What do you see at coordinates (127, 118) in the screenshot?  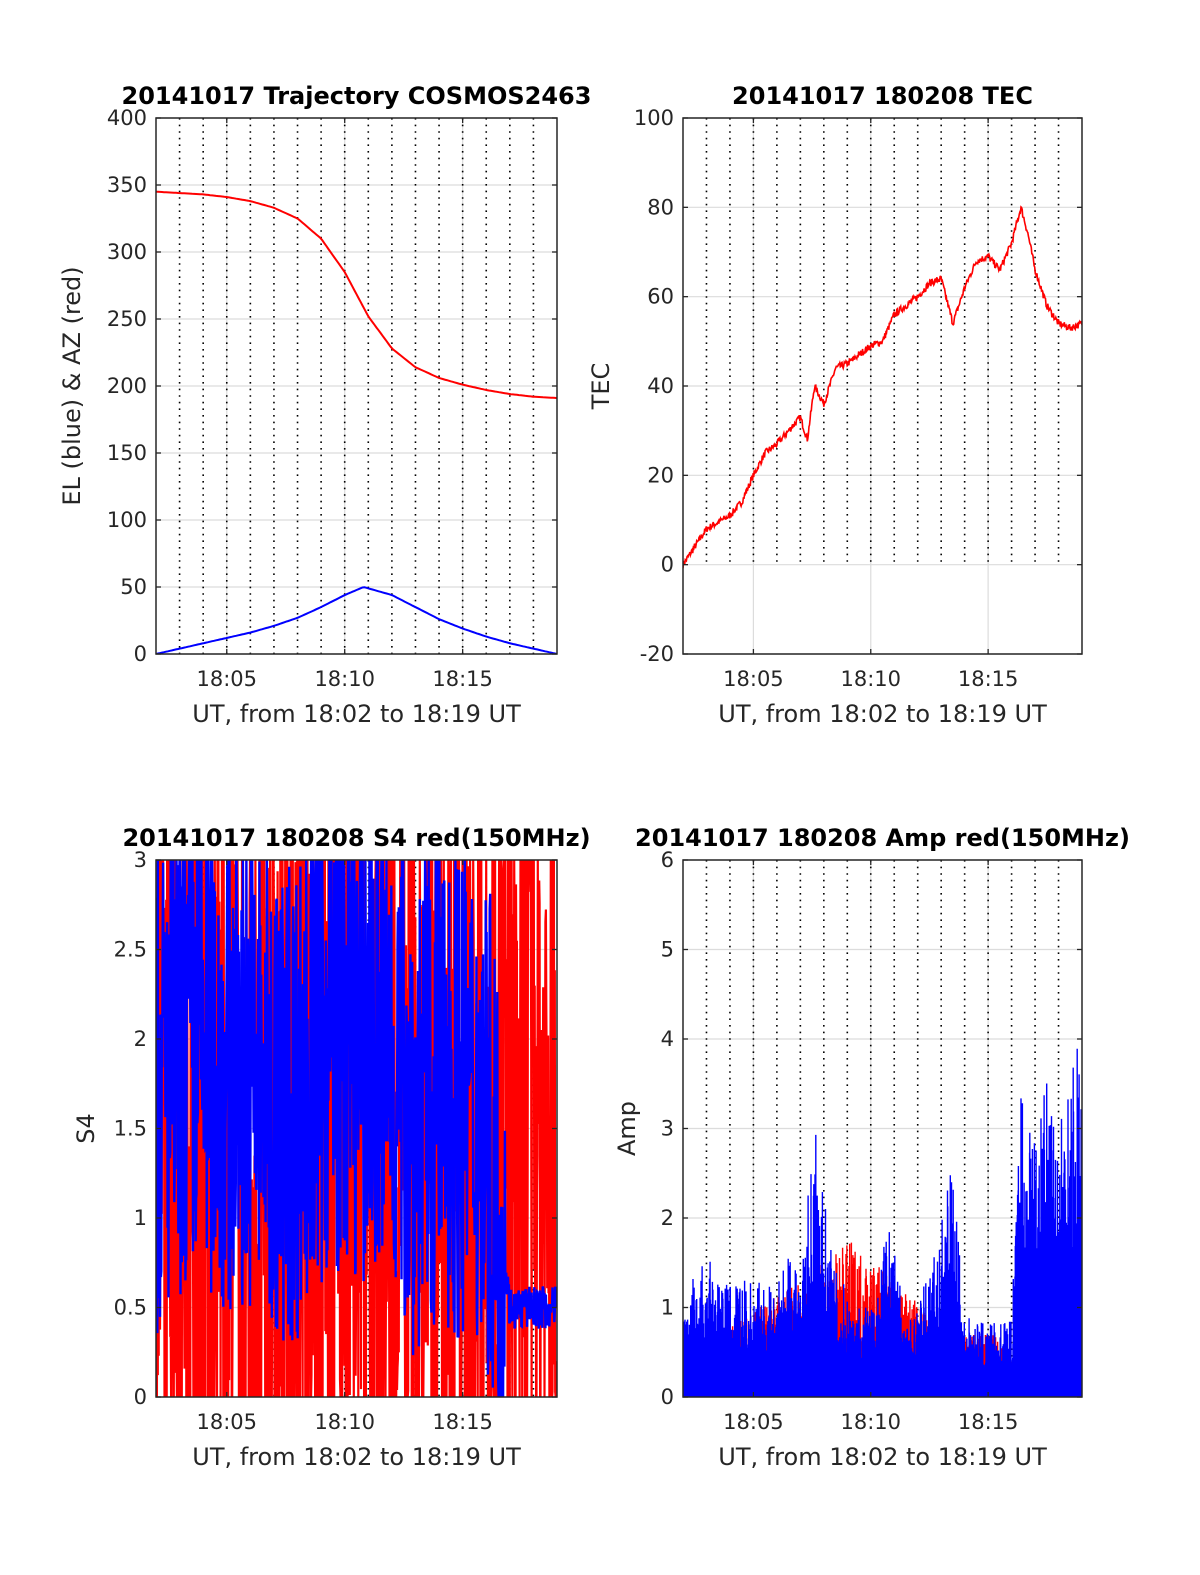 I see `y-tick-label: 400` at bounding box center [127, 118].